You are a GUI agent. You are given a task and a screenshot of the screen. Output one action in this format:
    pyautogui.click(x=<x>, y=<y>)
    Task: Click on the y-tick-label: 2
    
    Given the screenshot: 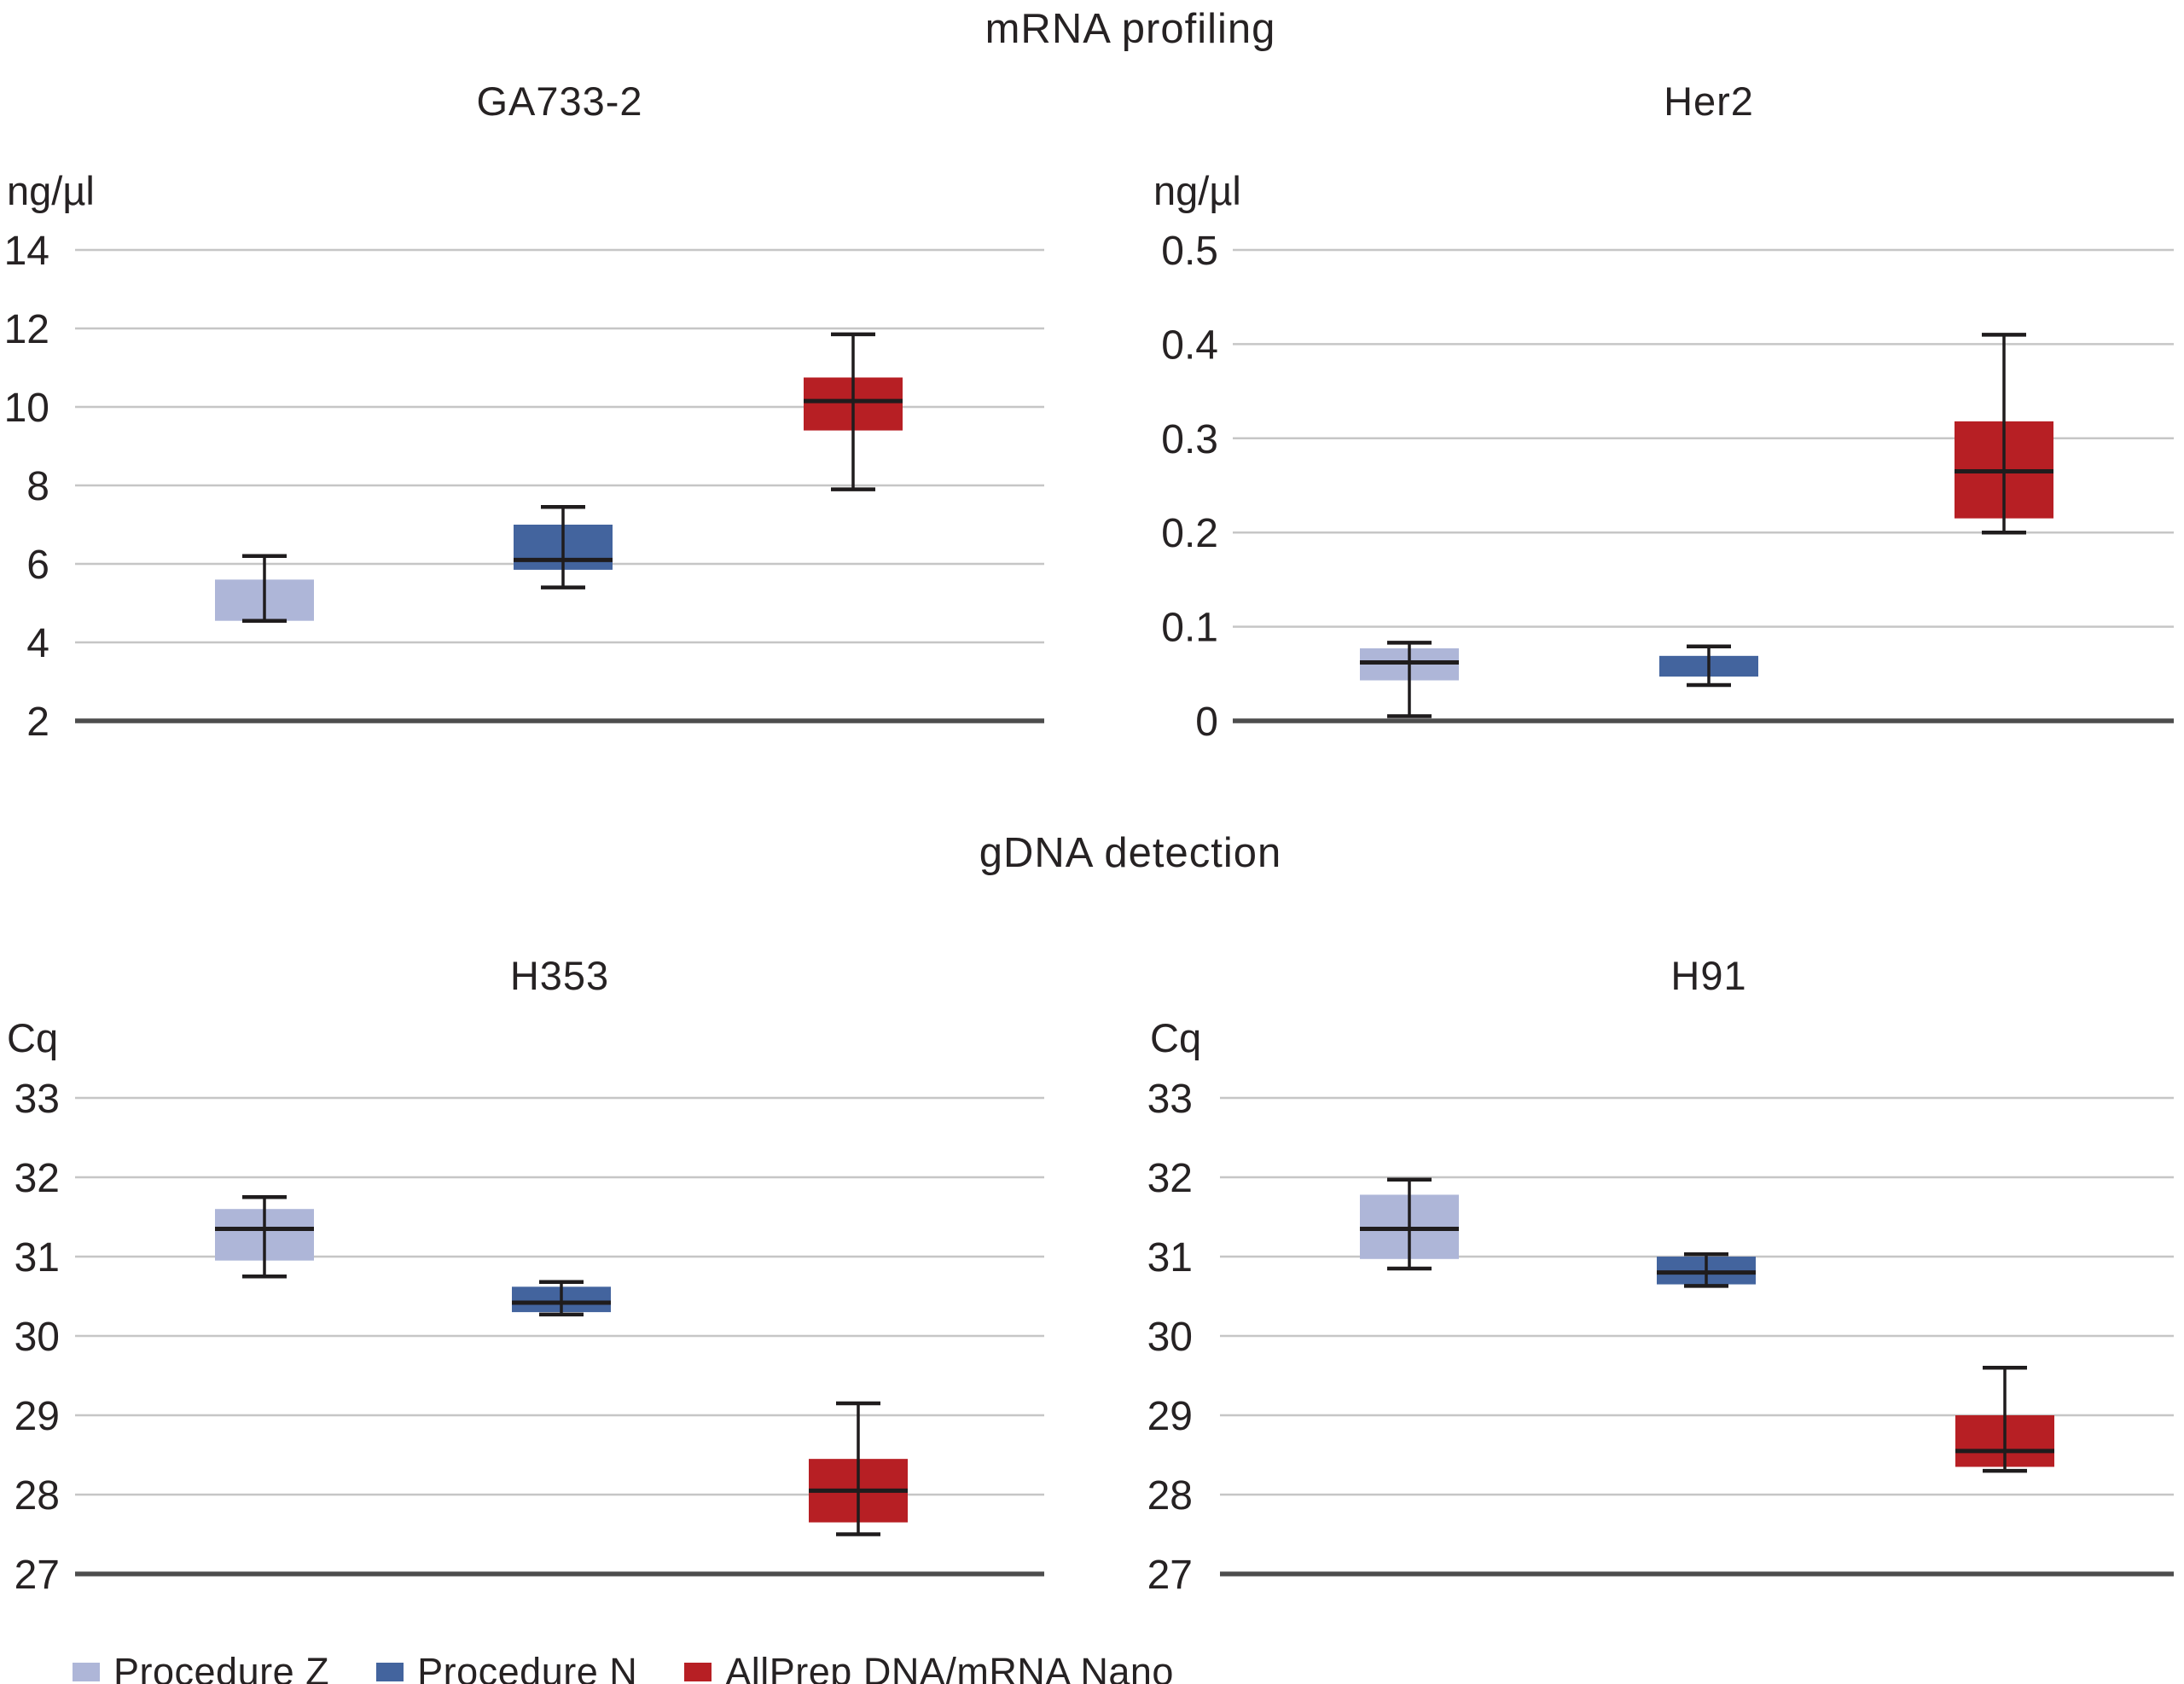 What is the action you would take?
    pyautogui.click(x=37, y=722)
    